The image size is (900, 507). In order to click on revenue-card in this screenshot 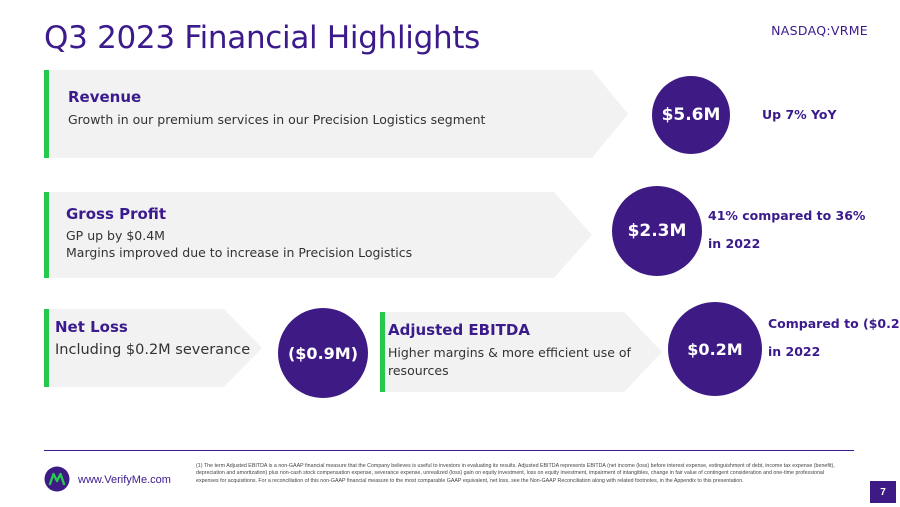, I will do `click(336, 114)`.